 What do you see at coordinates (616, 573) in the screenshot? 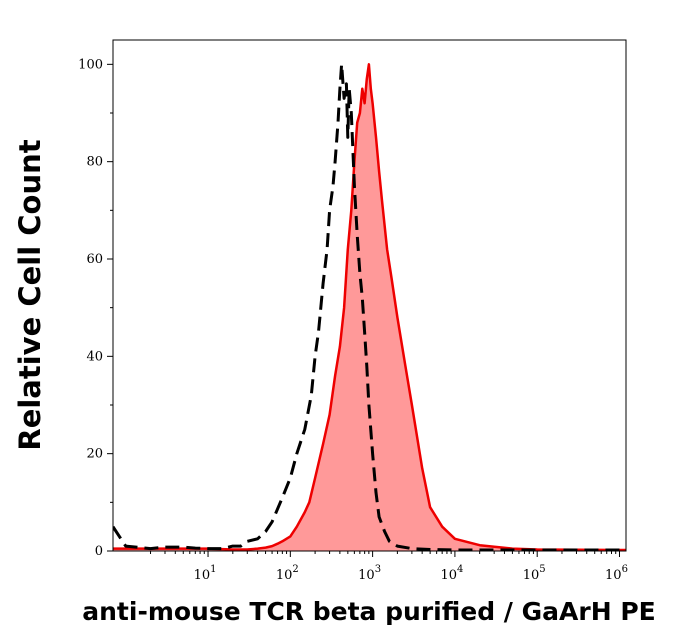
I see `x-tick-label: 10⁶` at bounding box center [616, 573].